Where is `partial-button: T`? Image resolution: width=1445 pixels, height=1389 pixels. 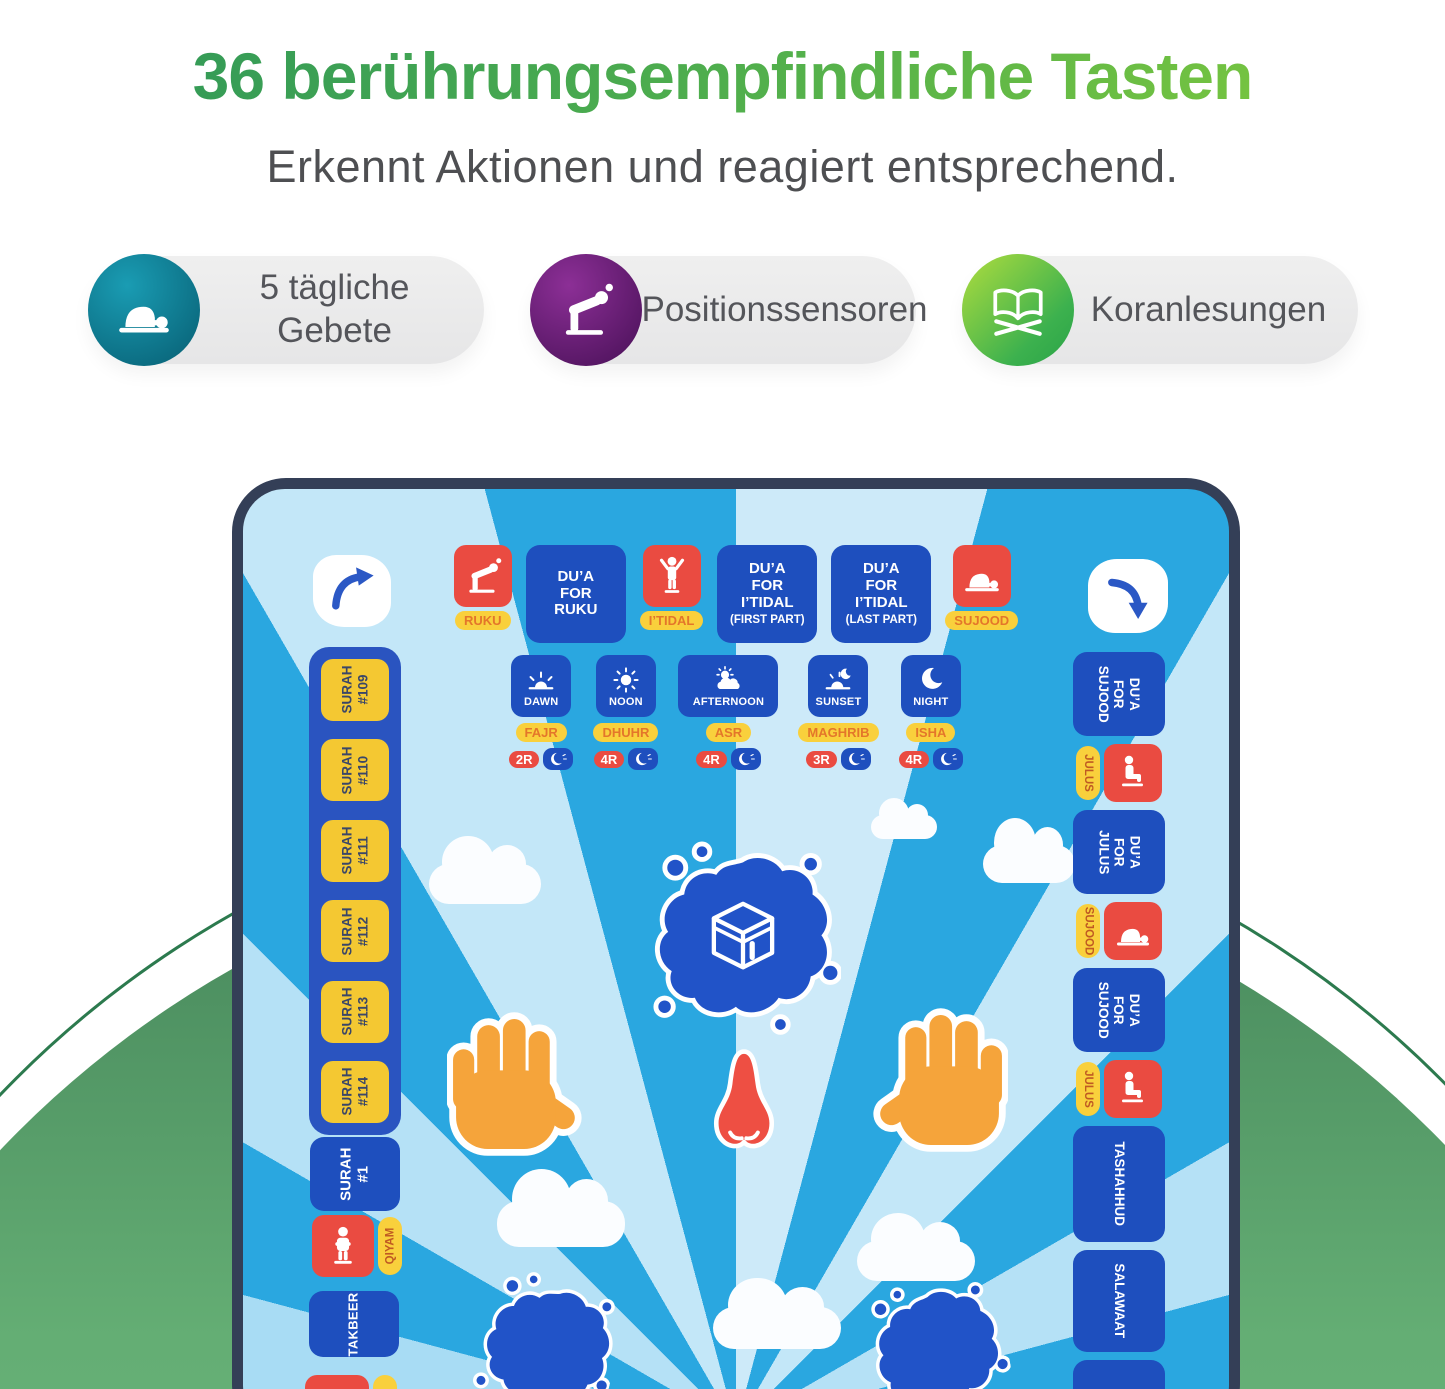
partial-button: T is located at coordinates (1119, 1374).